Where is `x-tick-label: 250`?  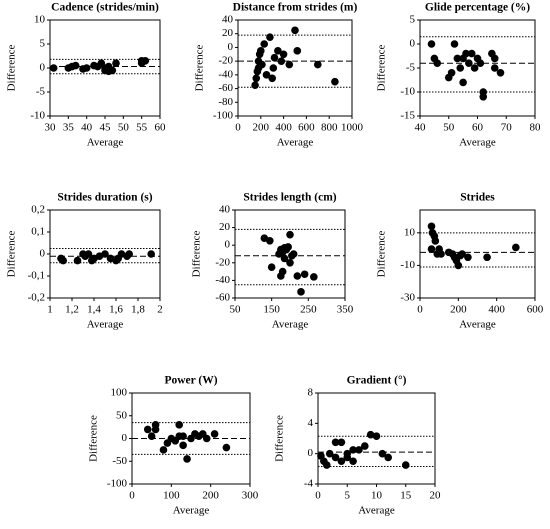 x-tick-label: 250 is located at coordinates (308, 310).